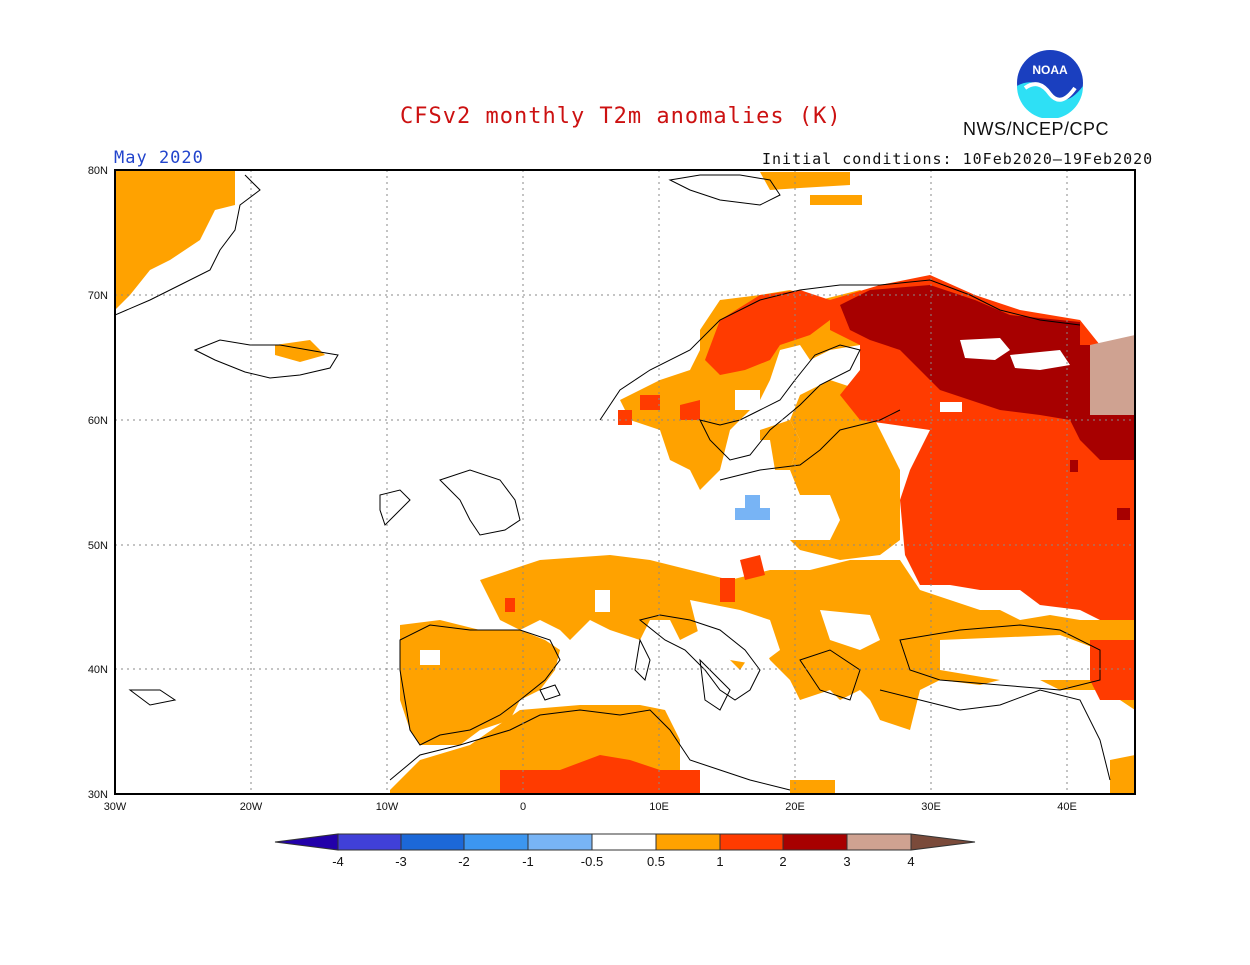 The height and width of the screenshot is (965, 1250). Describe the element at coordinates (1036, 129) in the screenshot. I see `agency-label: NWS/NCEP/CPC` at that location.